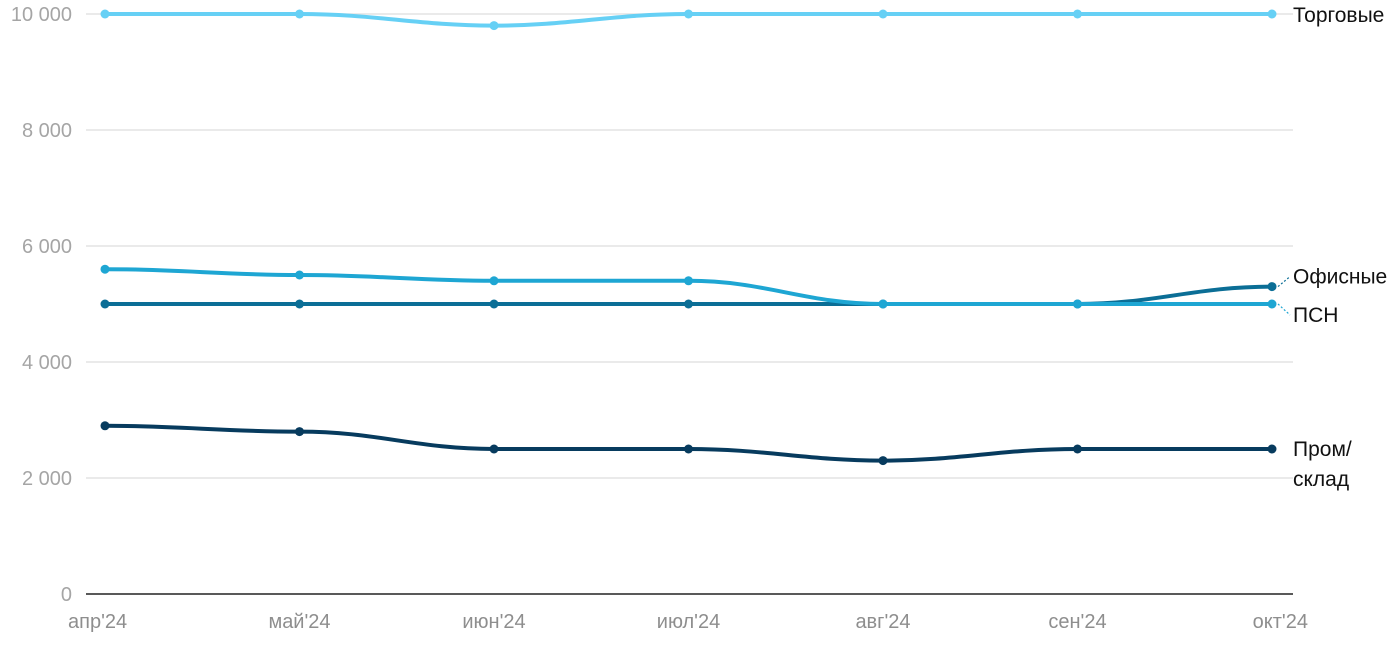 Image resolution: width=1400 pixels, height=650 pixels. Describe the element at coordinates (688, 20) in the screenshot. I see `series-trade` at that location.